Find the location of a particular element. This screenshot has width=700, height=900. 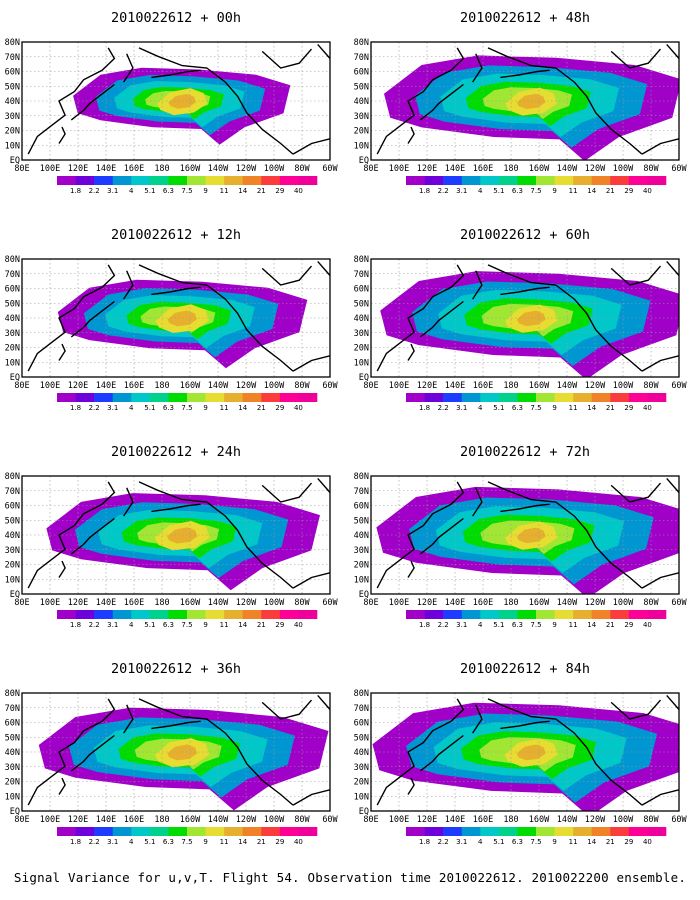

longitude-label: 140W is located at coordinates (567, 603).